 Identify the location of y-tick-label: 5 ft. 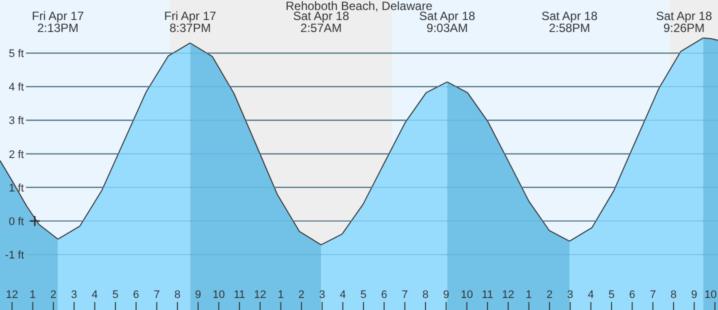
(16, 54).